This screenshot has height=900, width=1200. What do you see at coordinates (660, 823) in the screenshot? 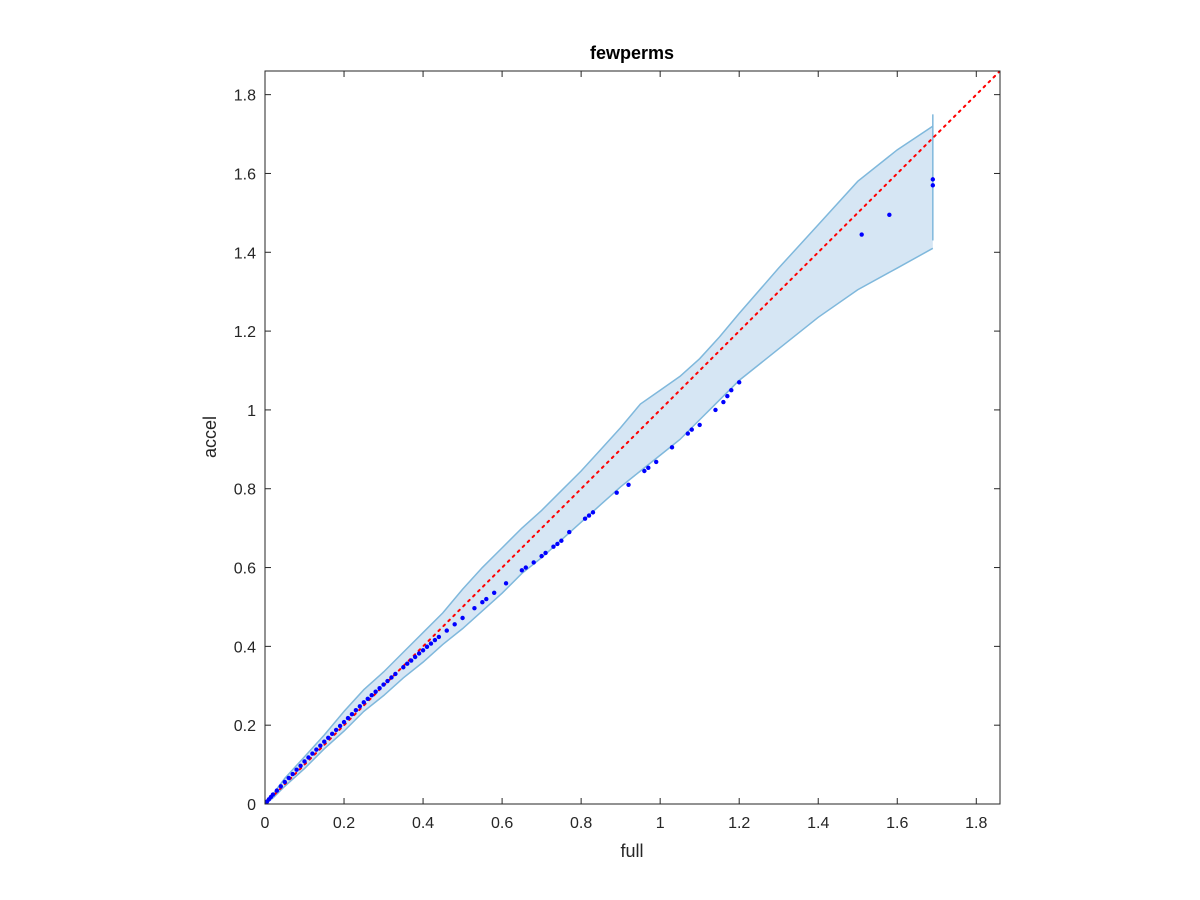
I see `x-tick-label: 1` at bounding box center [660, 823].